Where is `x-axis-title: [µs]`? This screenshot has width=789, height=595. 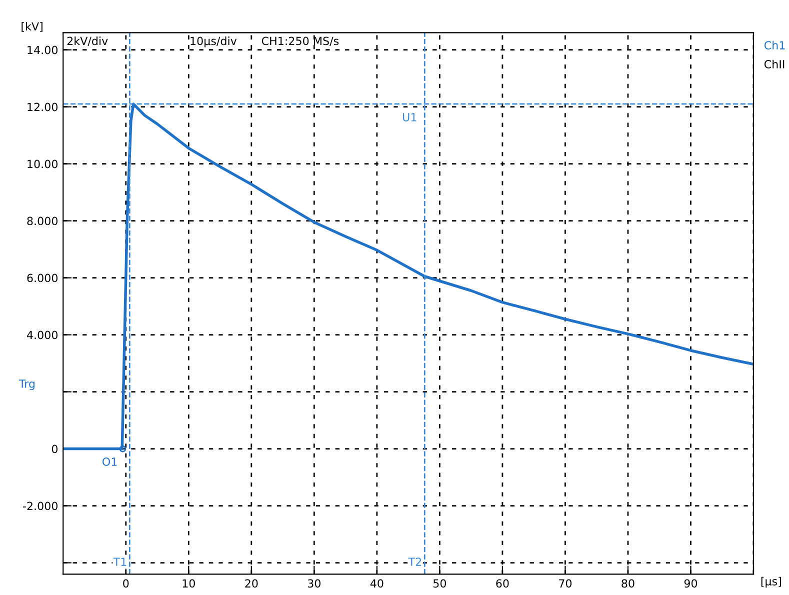 x-axis-title: [µs] is located at coordinates (771, 582).